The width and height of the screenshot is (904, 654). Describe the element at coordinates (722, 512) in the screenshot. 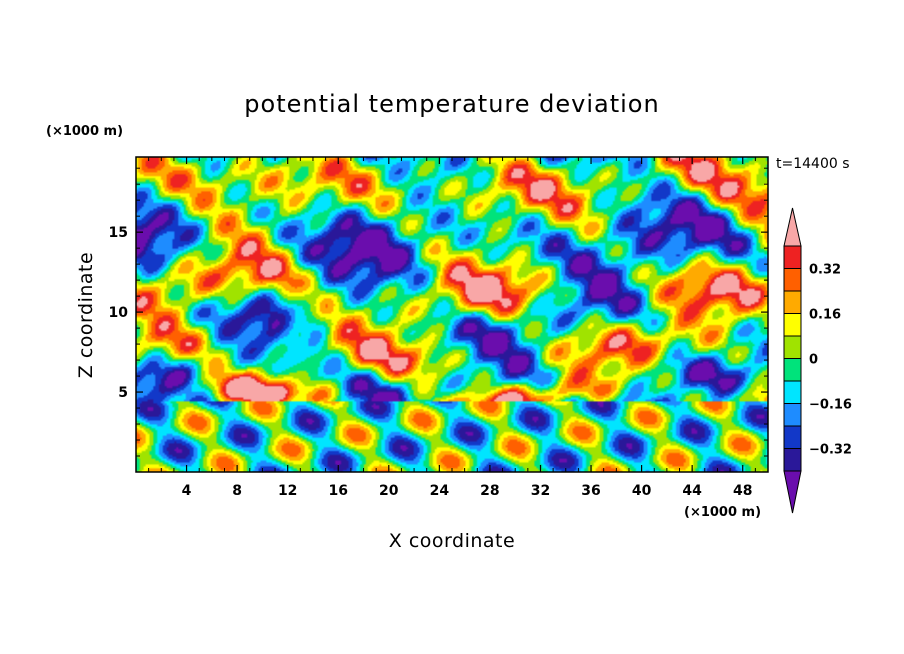

I see `x-axis-unit: (×1000 m)` at that location.